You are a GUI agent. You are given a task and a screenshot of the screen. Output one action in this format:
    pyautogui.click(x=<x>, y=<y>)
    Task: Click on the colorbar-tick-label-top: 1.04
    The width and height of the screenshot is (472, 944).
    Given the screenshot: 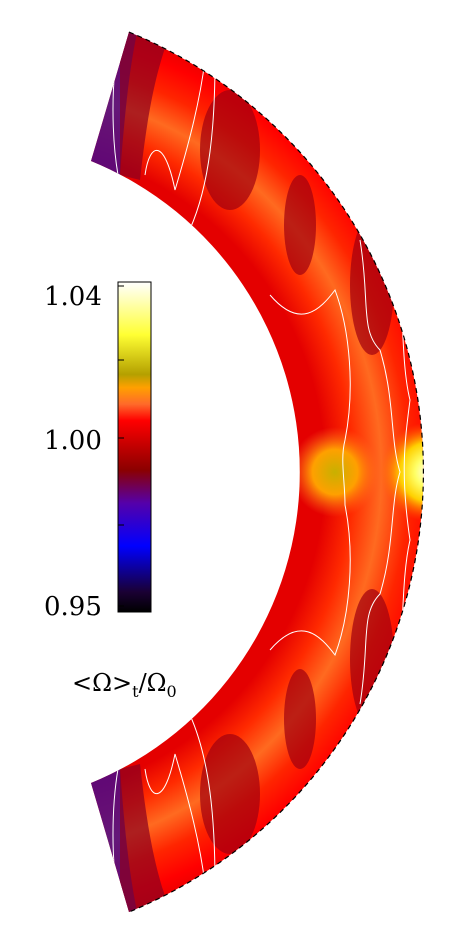 What is the action you would take?
    pyautogui.click(x=73, y=297)
    